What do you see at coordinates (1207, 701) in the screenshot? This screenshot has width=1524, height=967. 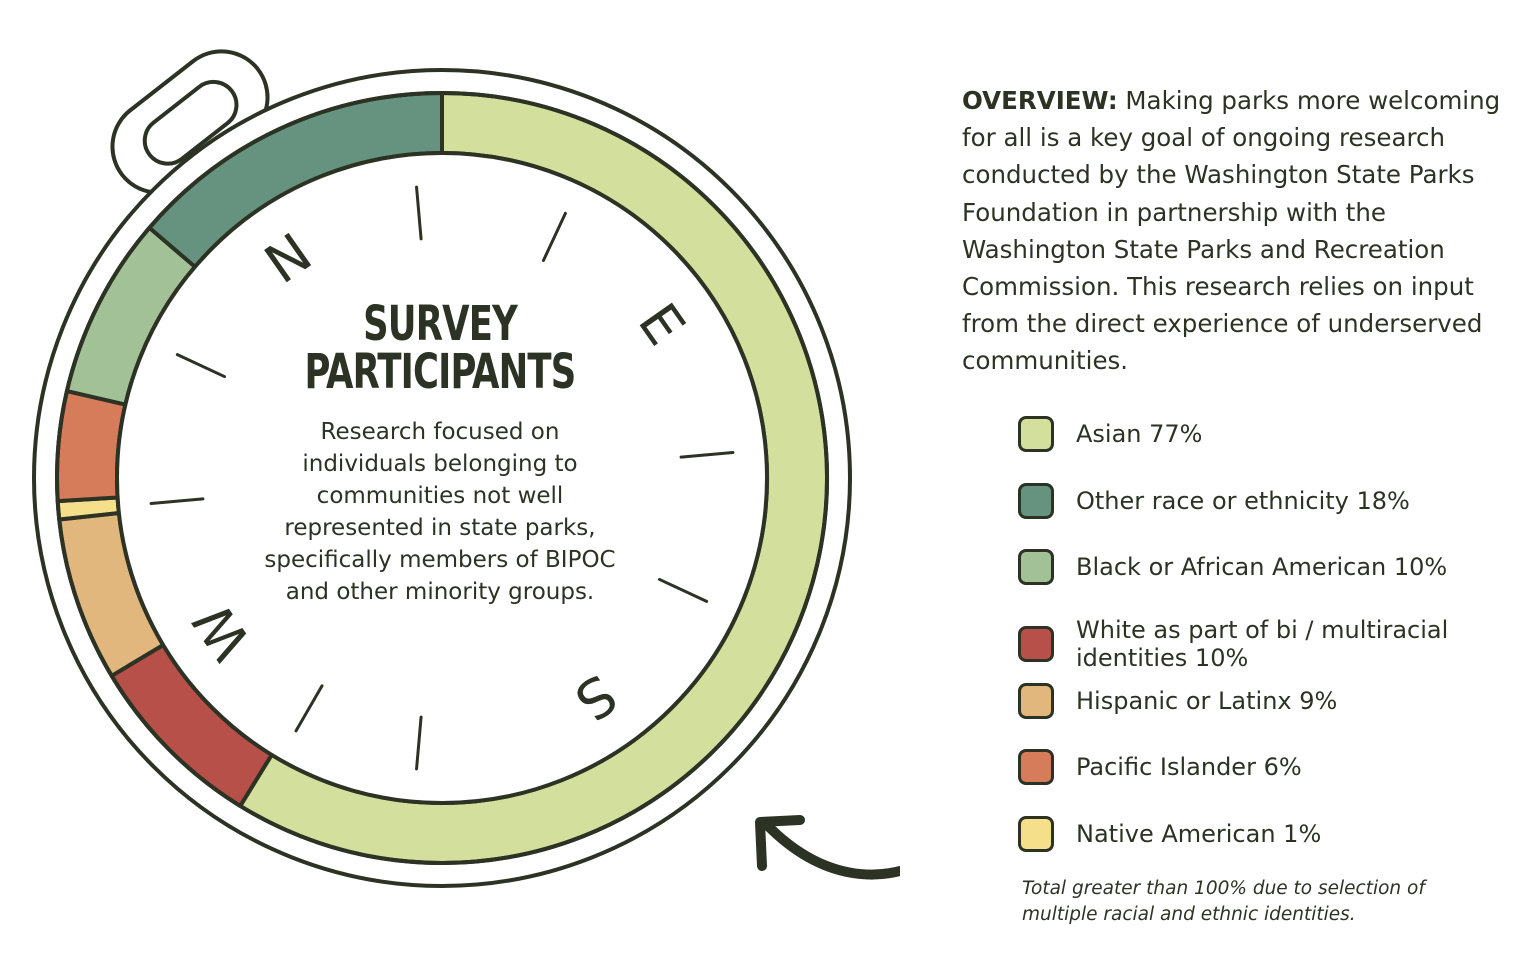 I see `legend-label: Hispanic or Latinx 9%` at bounding box center [1207, 701].